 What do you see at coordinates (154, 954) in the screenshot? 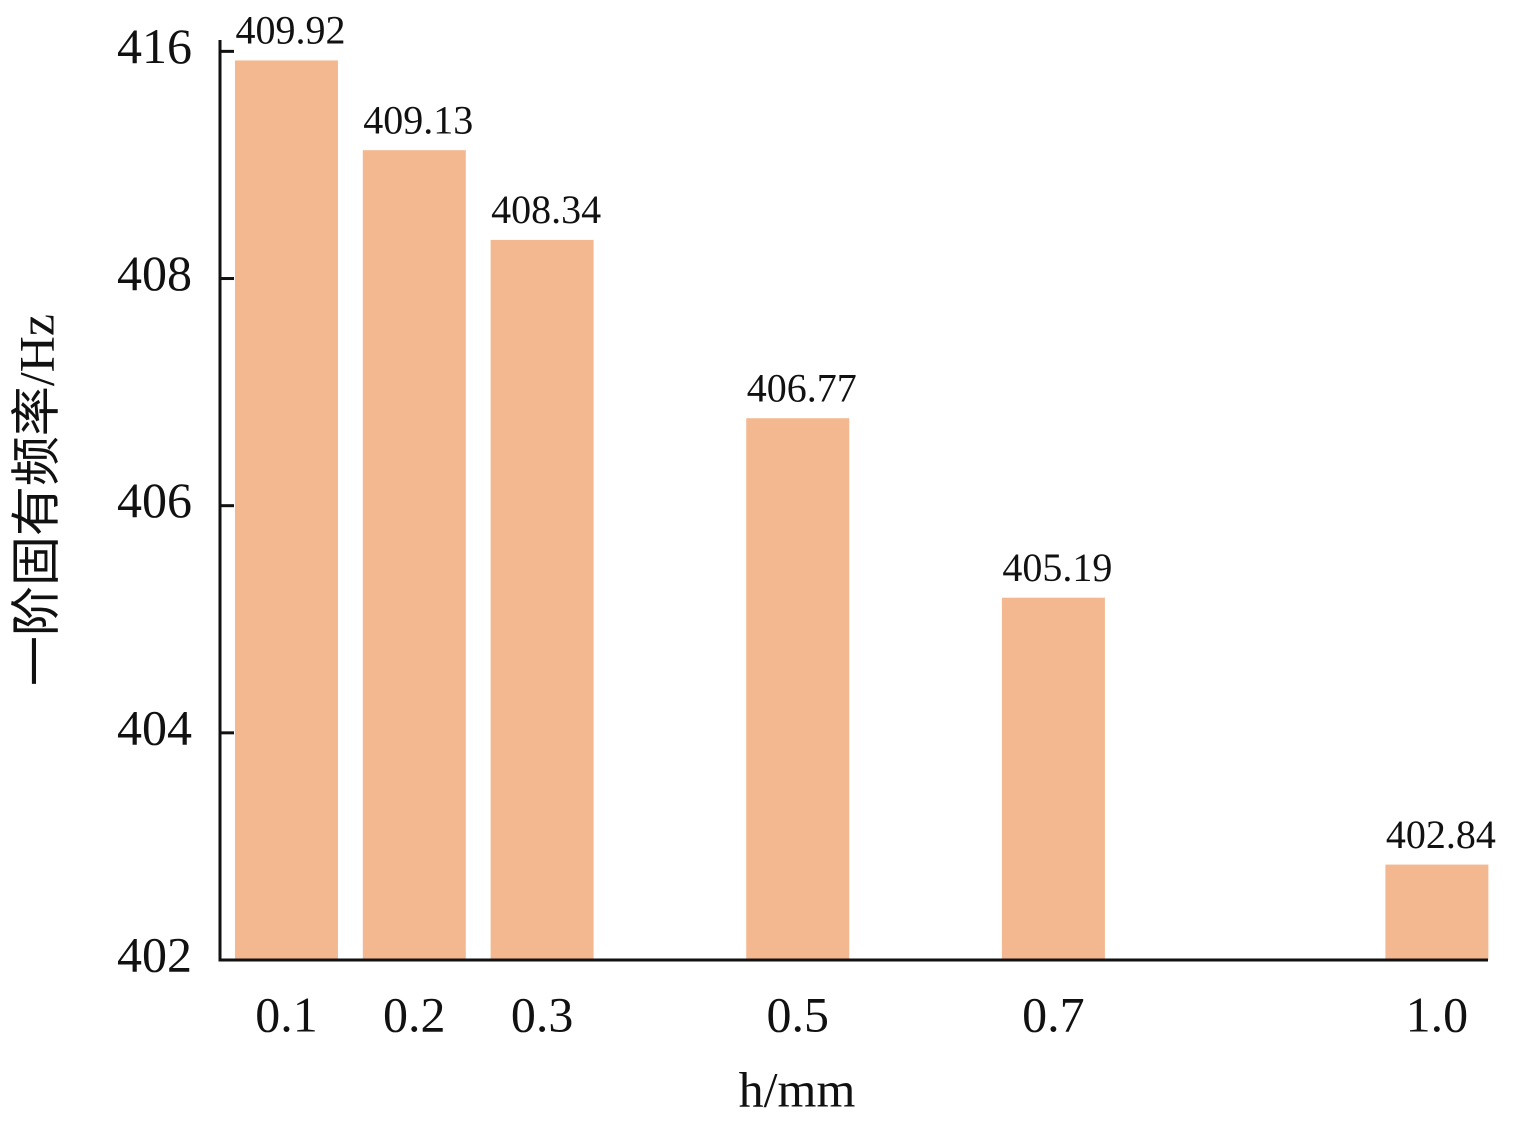
I see `y-tick-label: 402` at bounding box center [154, 954].